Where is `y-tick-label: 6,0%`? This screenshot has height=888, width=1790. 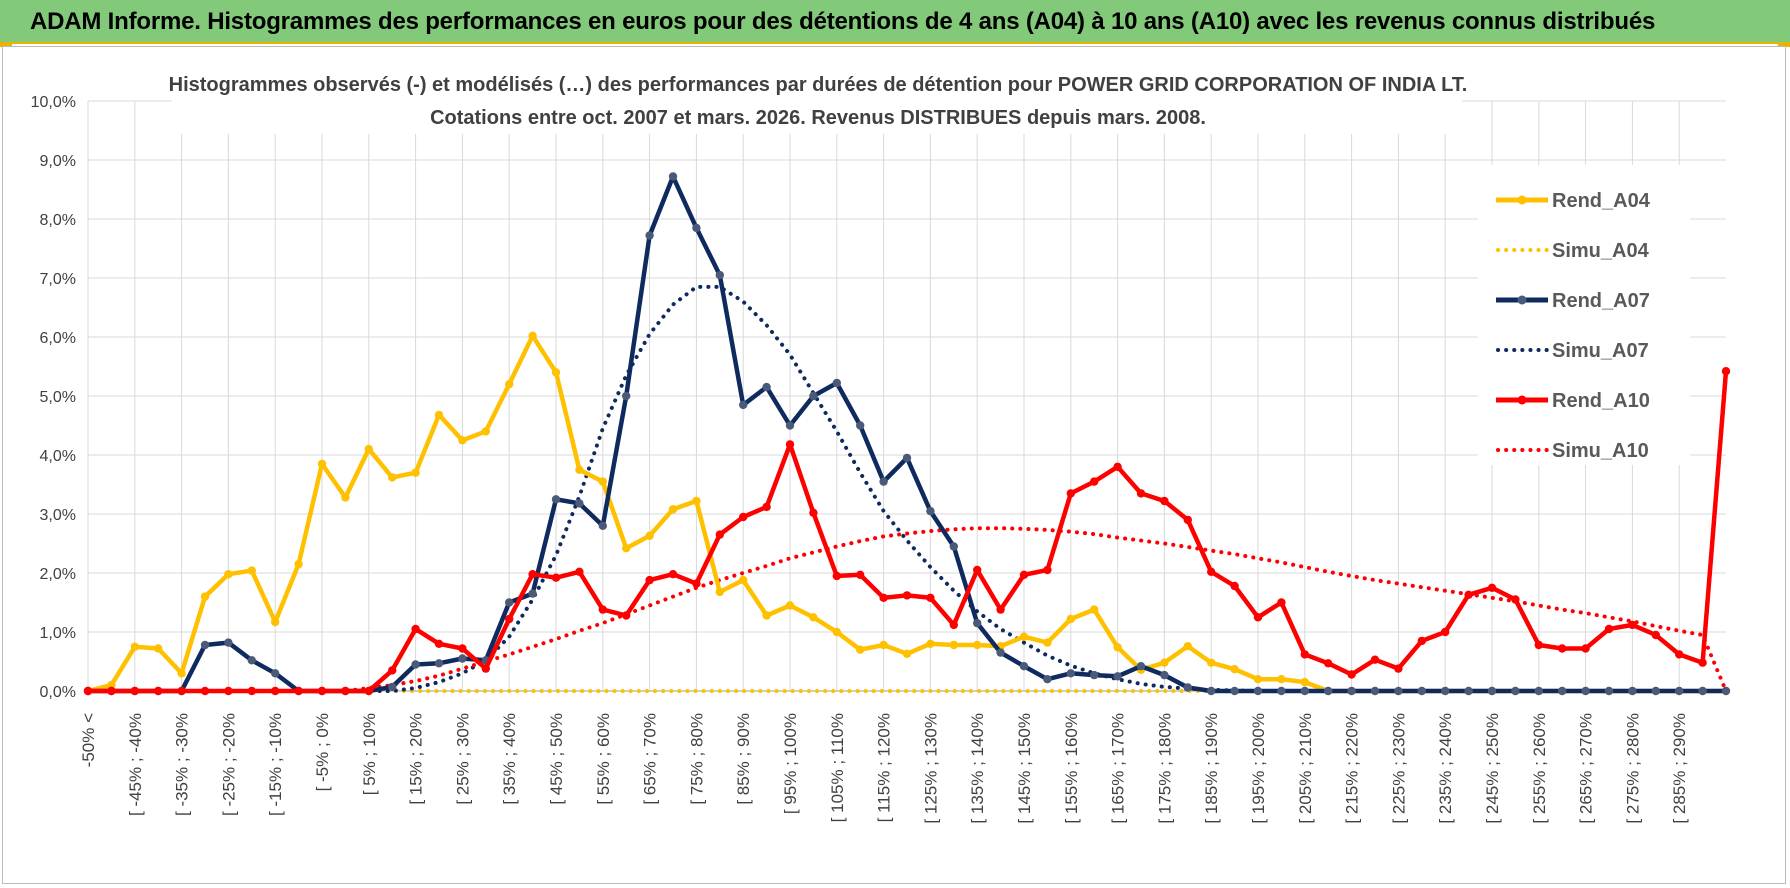
y-tick-label: 6,0% is located at coordinates (58, 338).